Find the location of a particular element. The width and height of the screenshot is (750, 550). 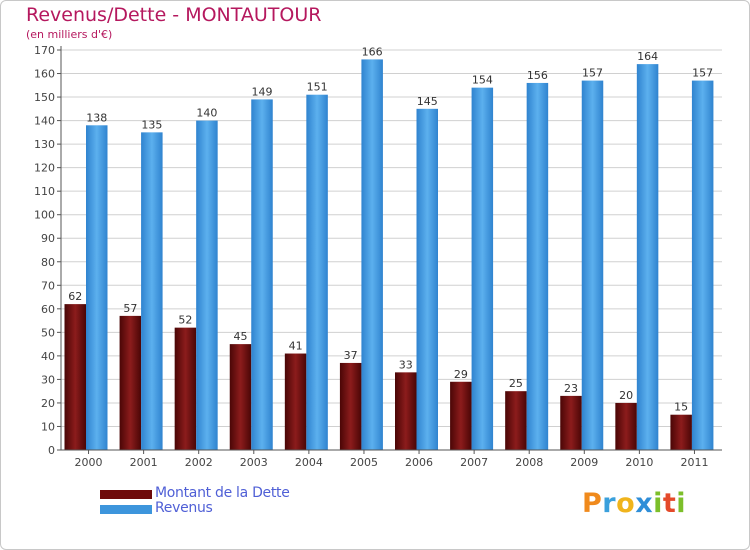

data-label: 140 is located at coordinates (206, 113).